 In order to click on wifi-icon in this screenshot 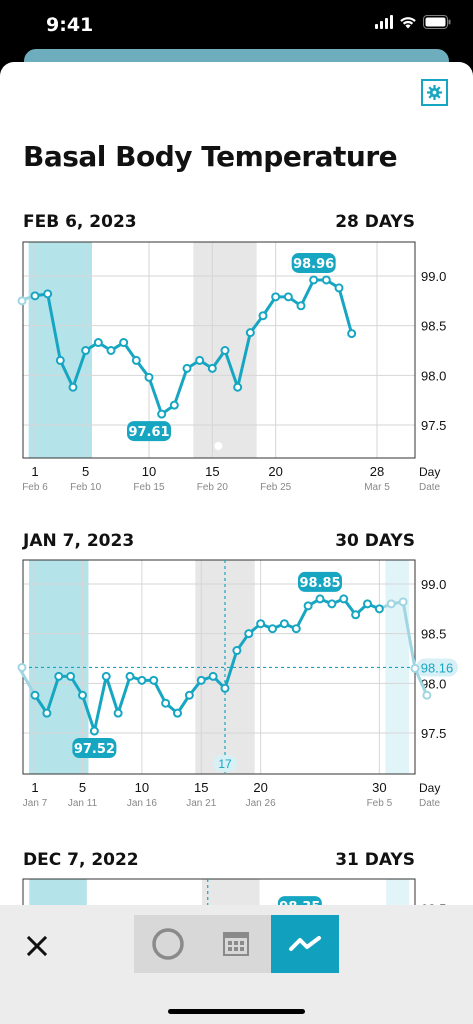, I will do `click(408, 23)`.